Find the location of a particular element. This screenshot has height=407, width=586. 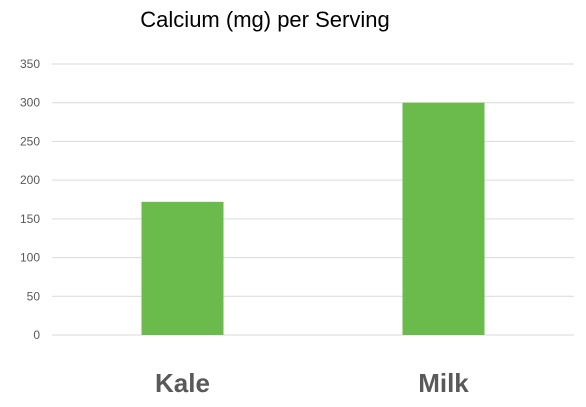

bar-milk is located at coordinates (443, 218).